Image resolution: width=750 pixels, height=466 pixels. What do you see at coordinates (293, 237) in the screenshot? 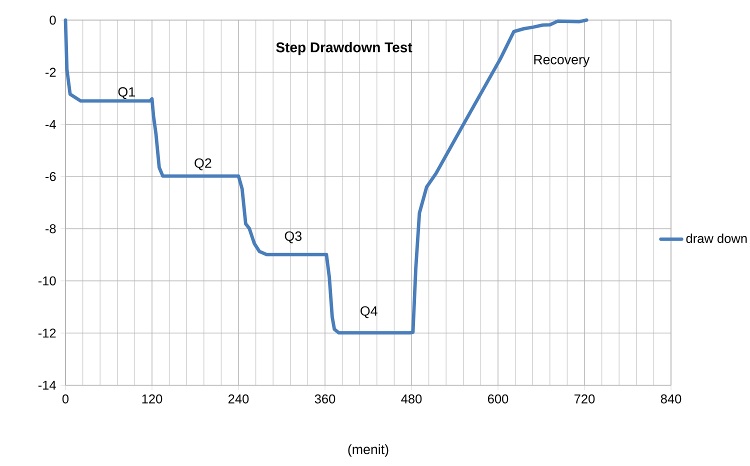
I see `annotation: Q3` at bounding box center [293, 237].